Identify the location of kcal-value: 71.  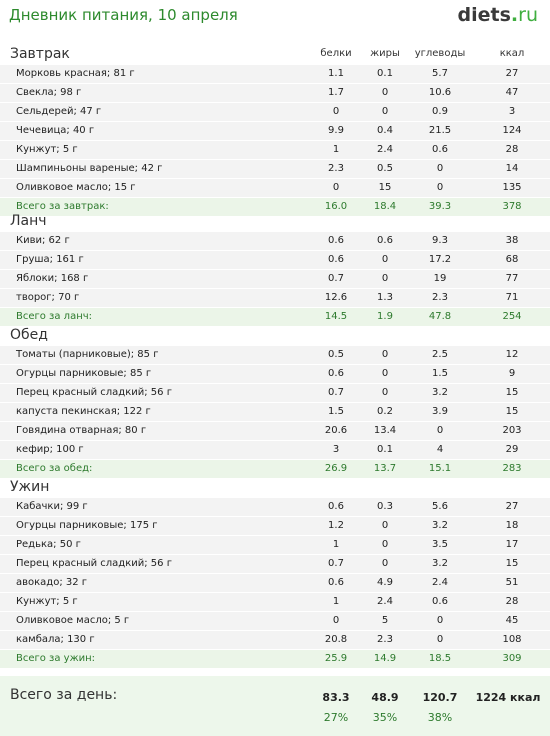
(512, 297).